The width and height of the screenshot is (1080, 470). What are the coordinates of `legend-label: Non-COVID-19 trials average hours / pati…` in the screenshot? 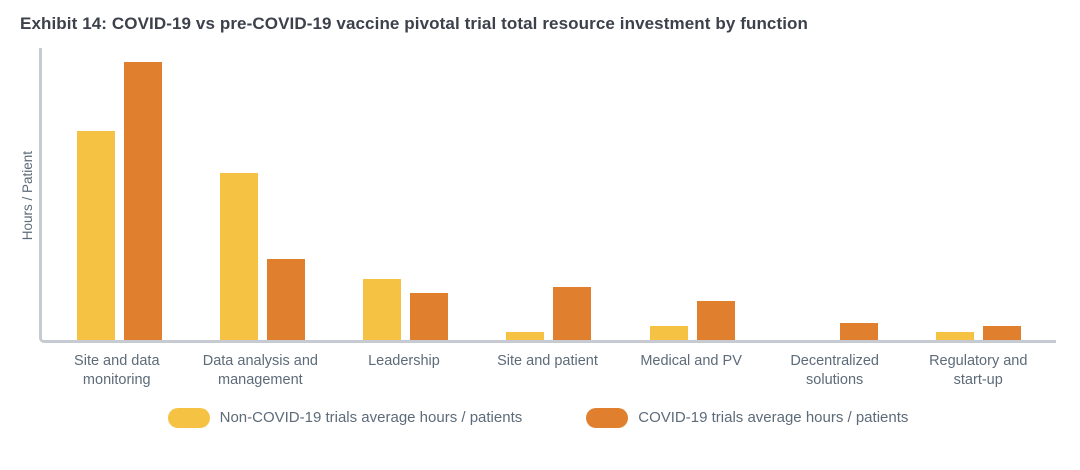 It's located at (371, 418).